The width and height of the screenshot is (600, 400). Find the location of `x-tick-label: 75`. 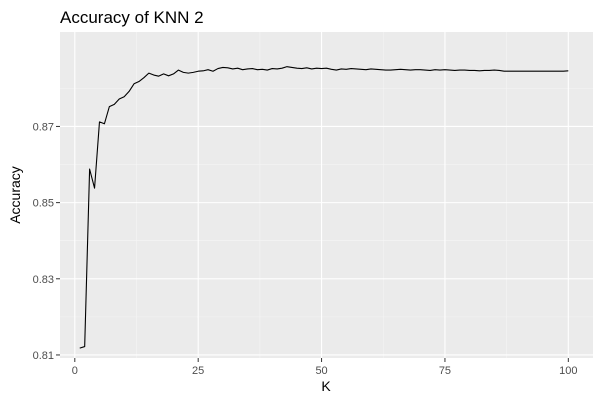

x-tick-label: 75 is located at coordinates (445, 371).